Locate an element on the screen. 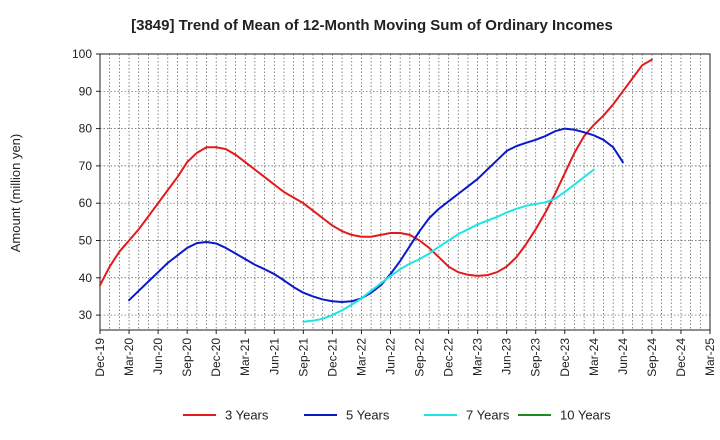  x-tick-label: Mar-21 is located at coordinates (245, 357).